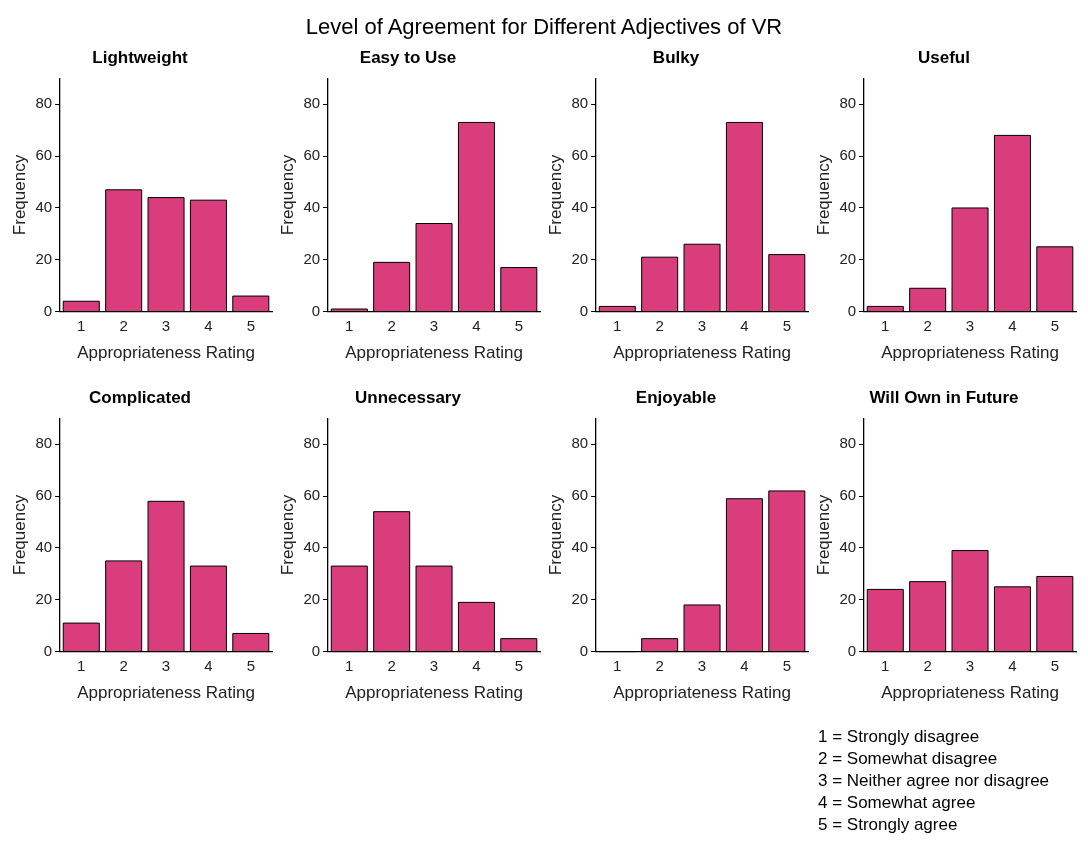 The image size is (1088, 868). Describe the element at coordinates (908, 759) in the screenshot. I see `text: 2 = Somewhat disagree` at that location.